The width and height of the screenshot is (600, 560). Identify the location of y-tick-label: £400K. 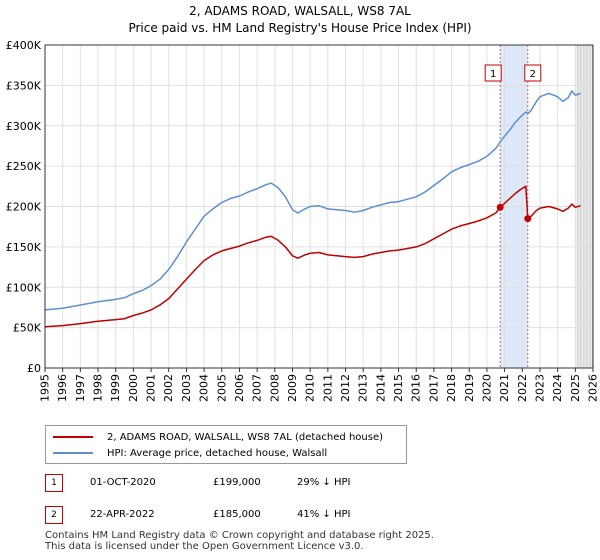
(24, 45).